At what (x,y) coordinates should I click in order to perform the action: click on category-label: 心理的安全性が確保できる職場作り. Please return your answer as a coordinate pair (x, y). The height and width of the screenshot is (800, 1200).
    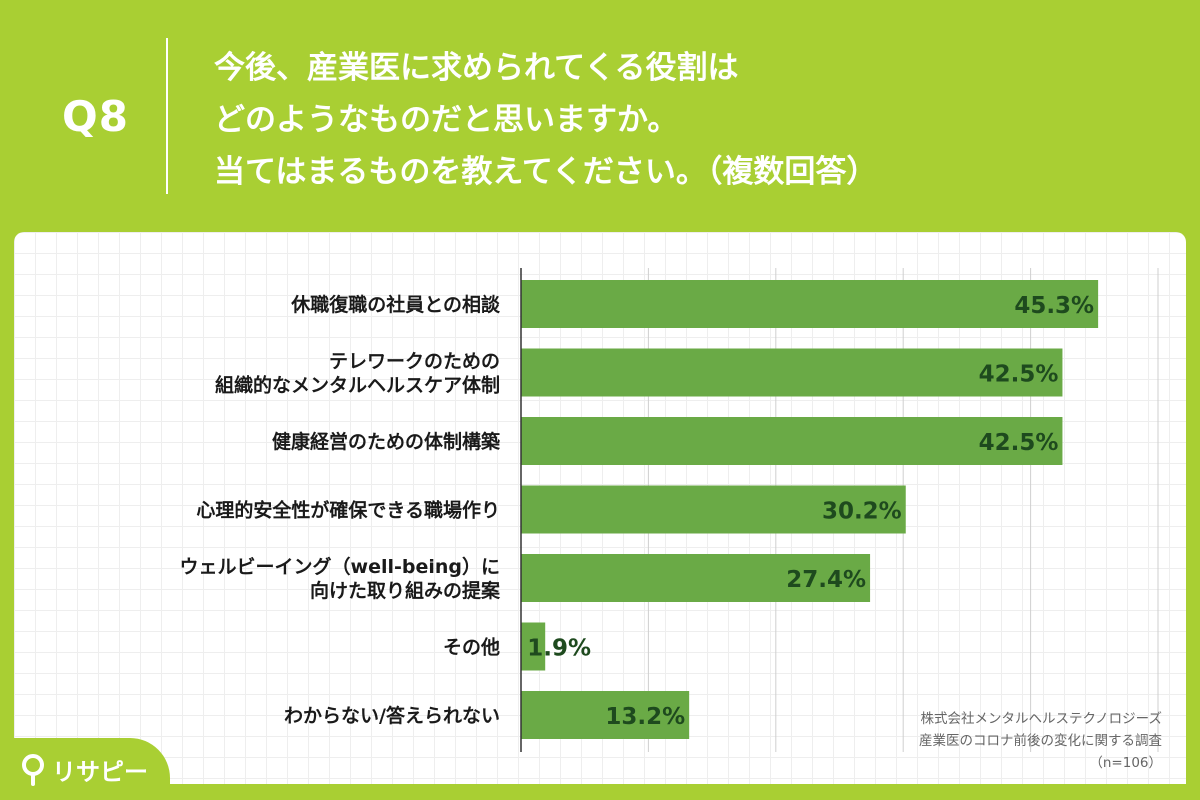
    Looking at the image, I should click on (348, 510).